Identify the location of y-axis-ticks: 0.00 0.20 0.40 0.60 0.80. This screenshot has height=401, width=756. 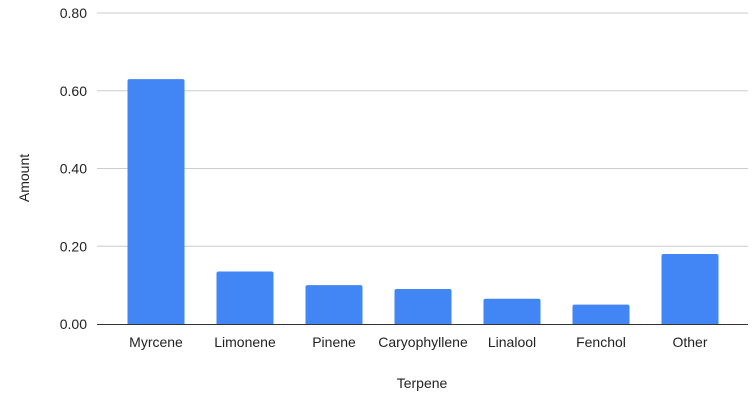
(73, 168).